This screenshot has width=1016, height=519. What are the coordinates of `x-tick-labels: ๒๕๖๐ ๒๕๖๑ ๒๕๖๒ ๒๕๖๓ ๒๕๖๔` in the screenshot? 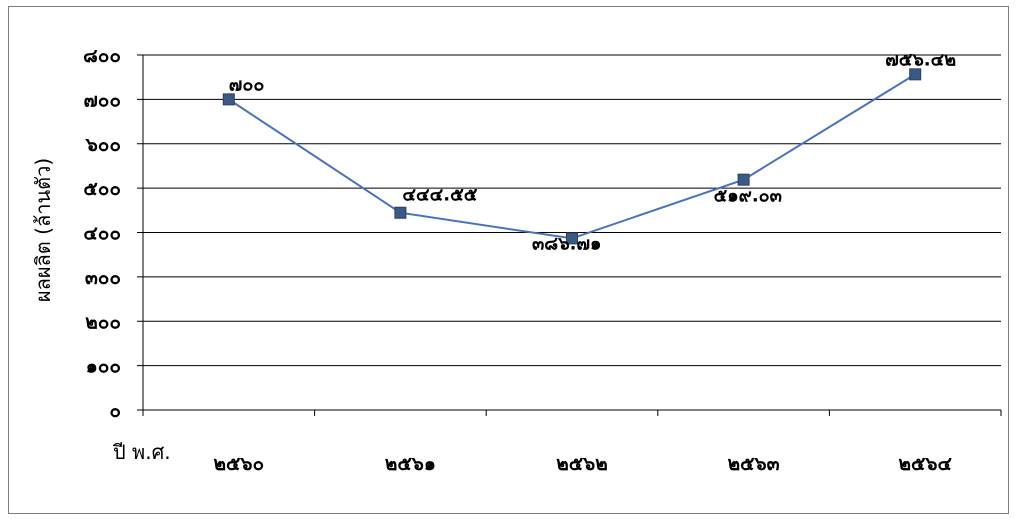 It's located at (583, 464).